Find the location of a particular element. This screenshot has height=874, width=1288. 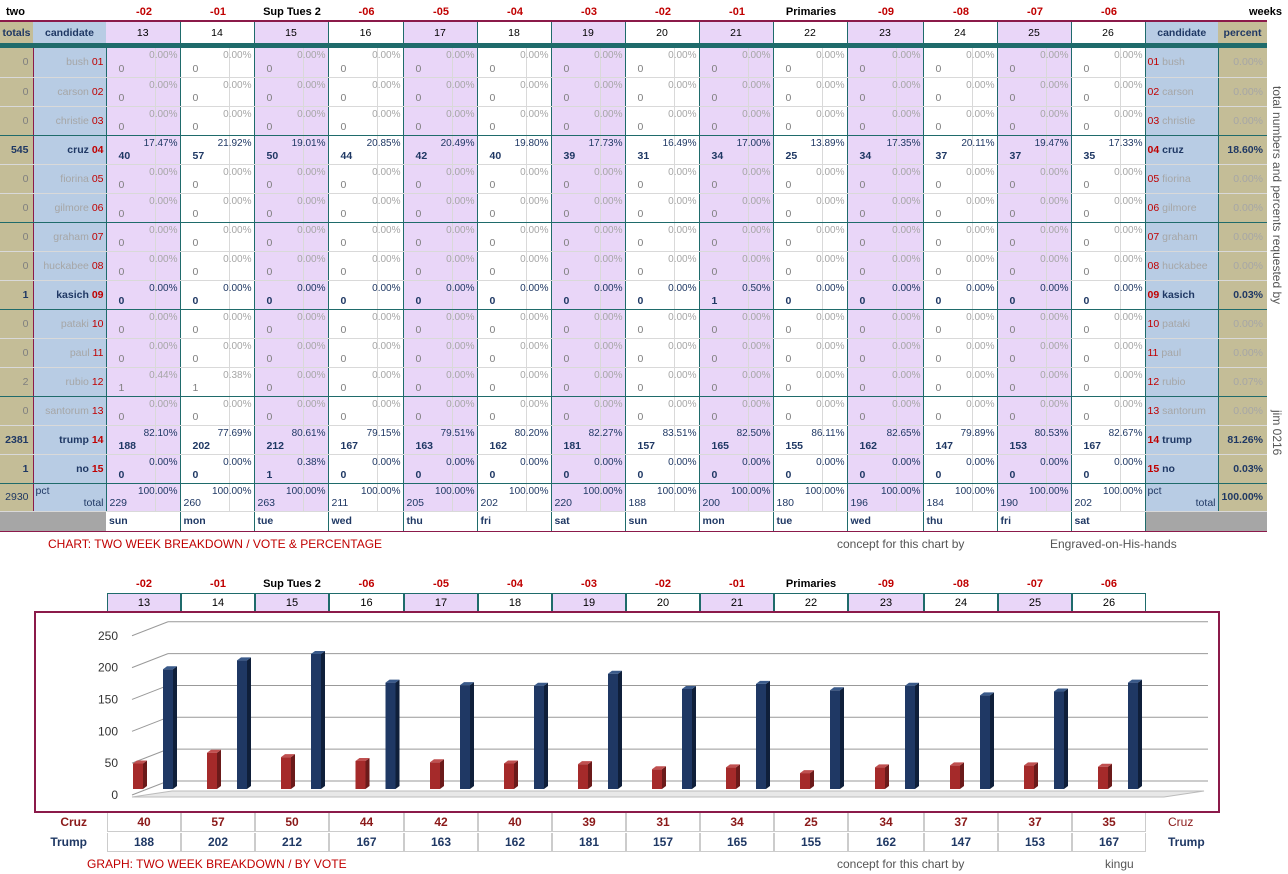

day-cell: 1 0.38% is located at coordinates (217, 382).